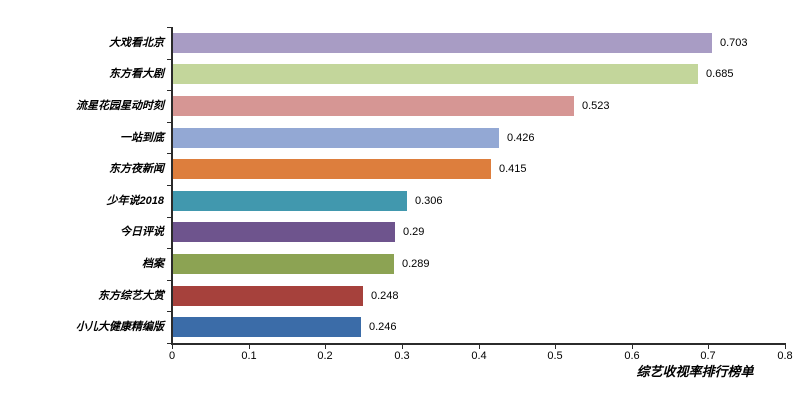  Describe the element at coordinates (734, 43) in the screenshot. I see `value-label: 0.703` at that location.